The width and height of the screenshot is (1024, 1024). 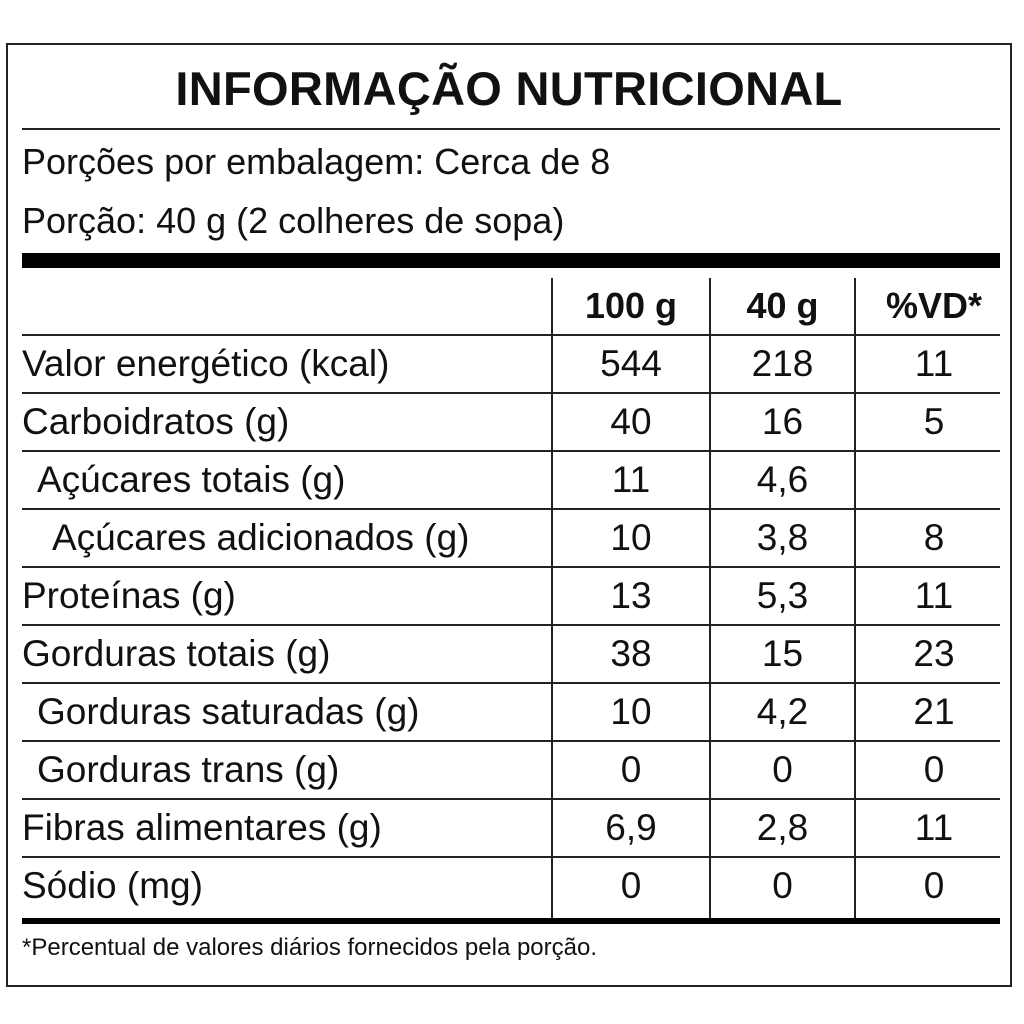 What do you see at coordinates (782, 595) in the screenshot?
I see `value-per-portion: 5,3` at bounding box center [782, 595].